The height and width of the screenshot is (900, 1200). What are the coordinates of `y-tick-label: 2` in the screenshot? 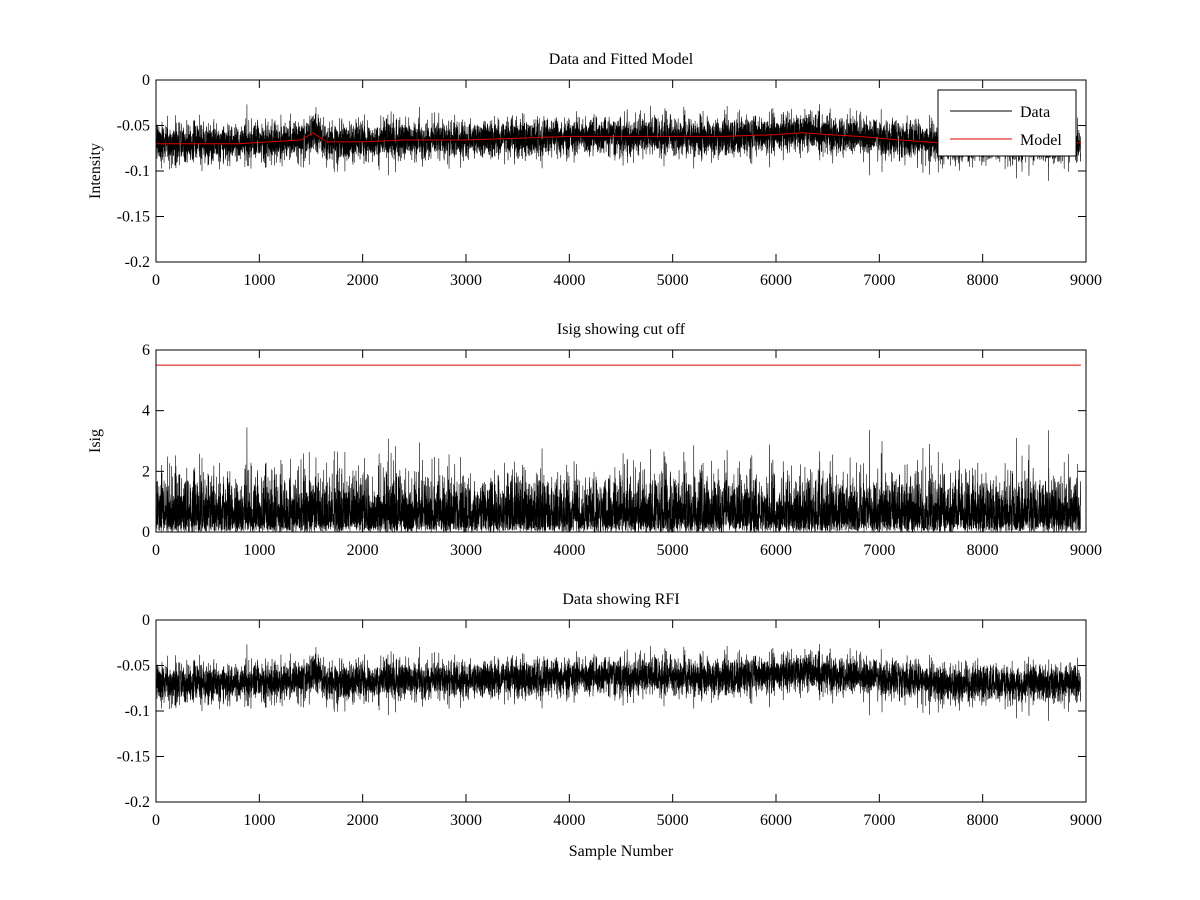 It's located at (146, 471).